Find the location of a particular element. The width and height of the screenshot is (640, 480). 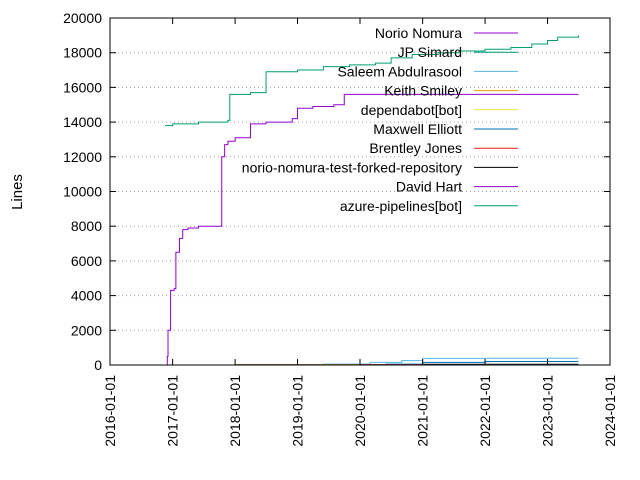

x-tick-label: 2021-01-01 is located at coordinates (423, 411).